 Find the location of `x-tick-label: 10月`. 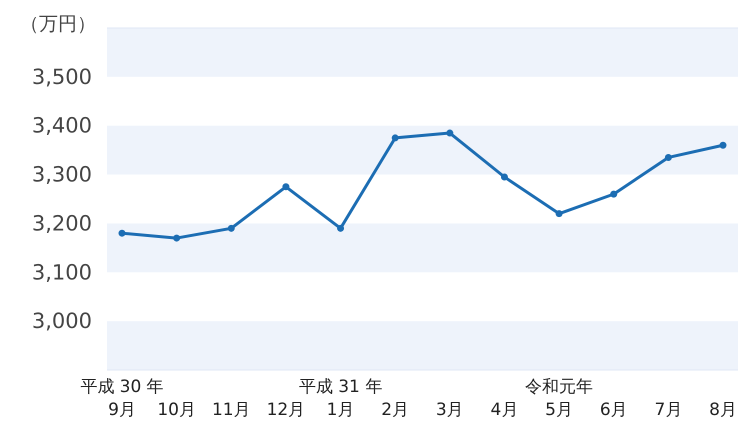

x-tick-label: 10月 is located at coordinates (176, 410).